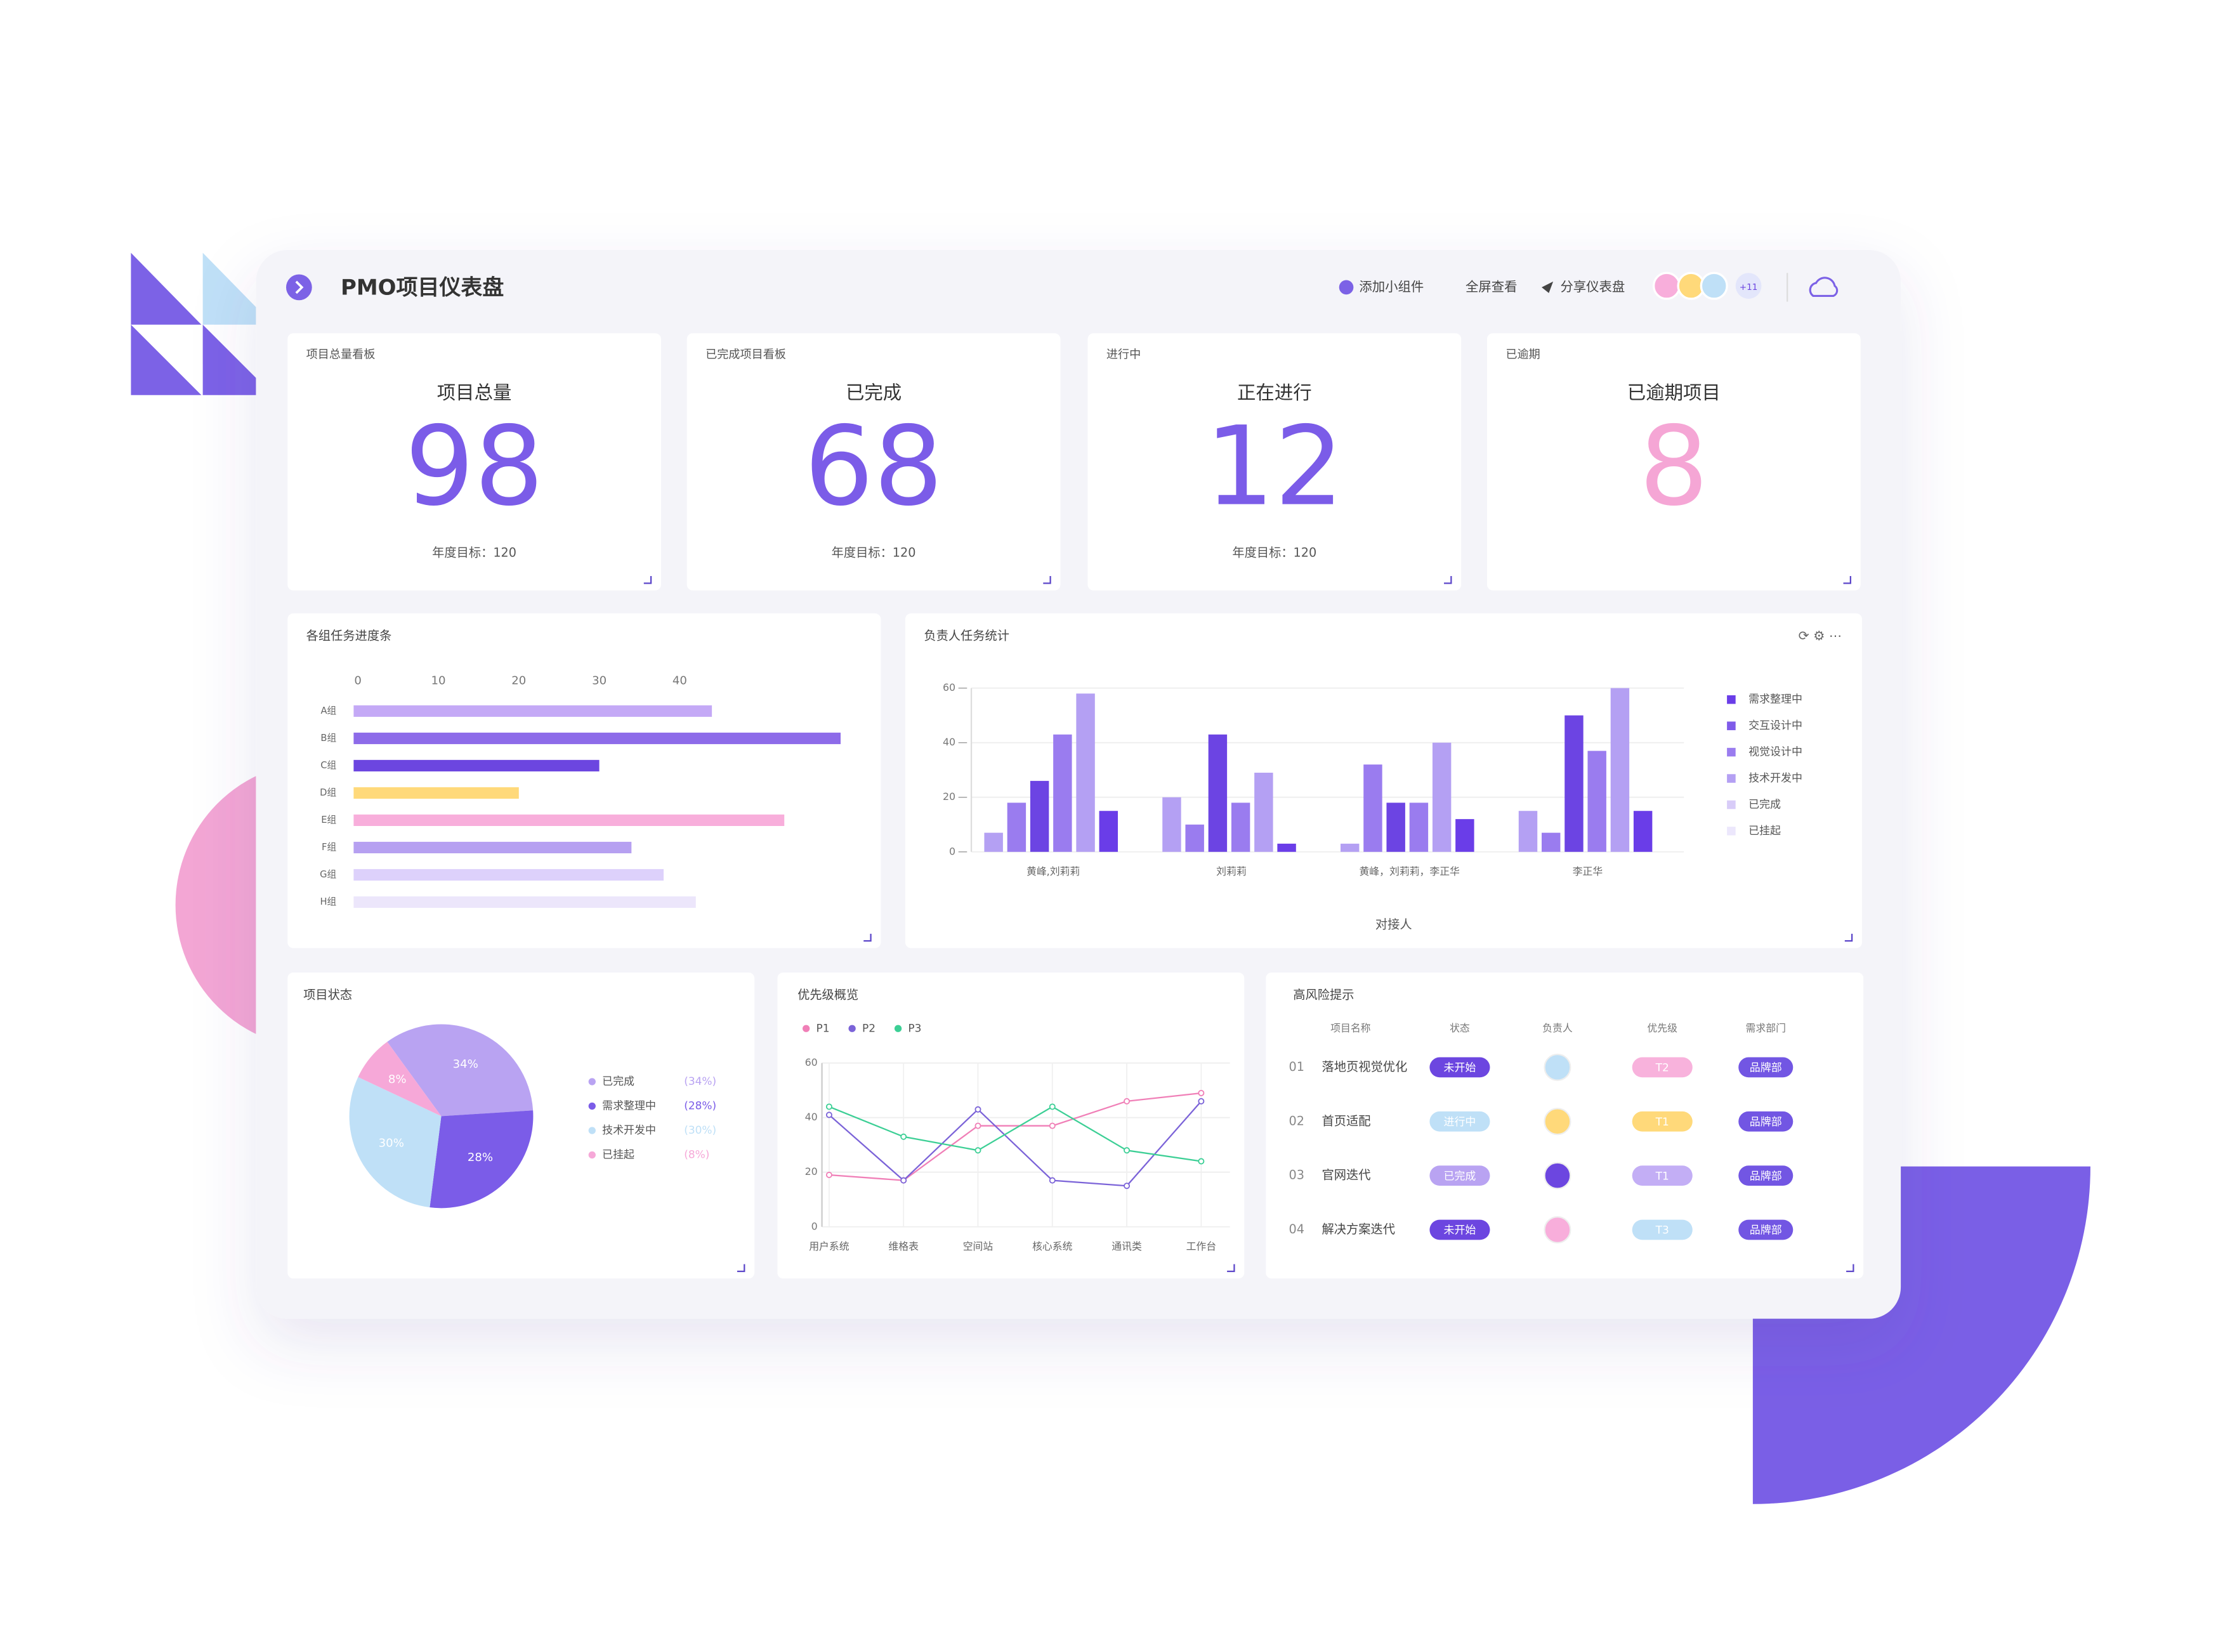 This screenshot has height=1652, width=2230. I want to click on card-title: 负责人任务统计, so click(966, 636).